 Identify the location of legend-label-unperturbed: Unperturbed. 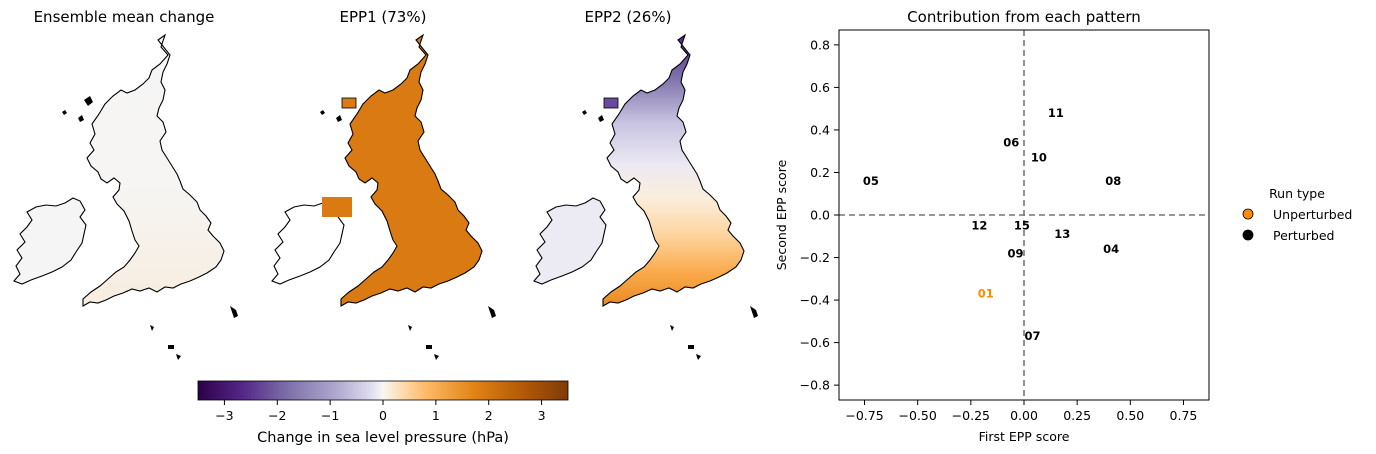
(1312, 214).